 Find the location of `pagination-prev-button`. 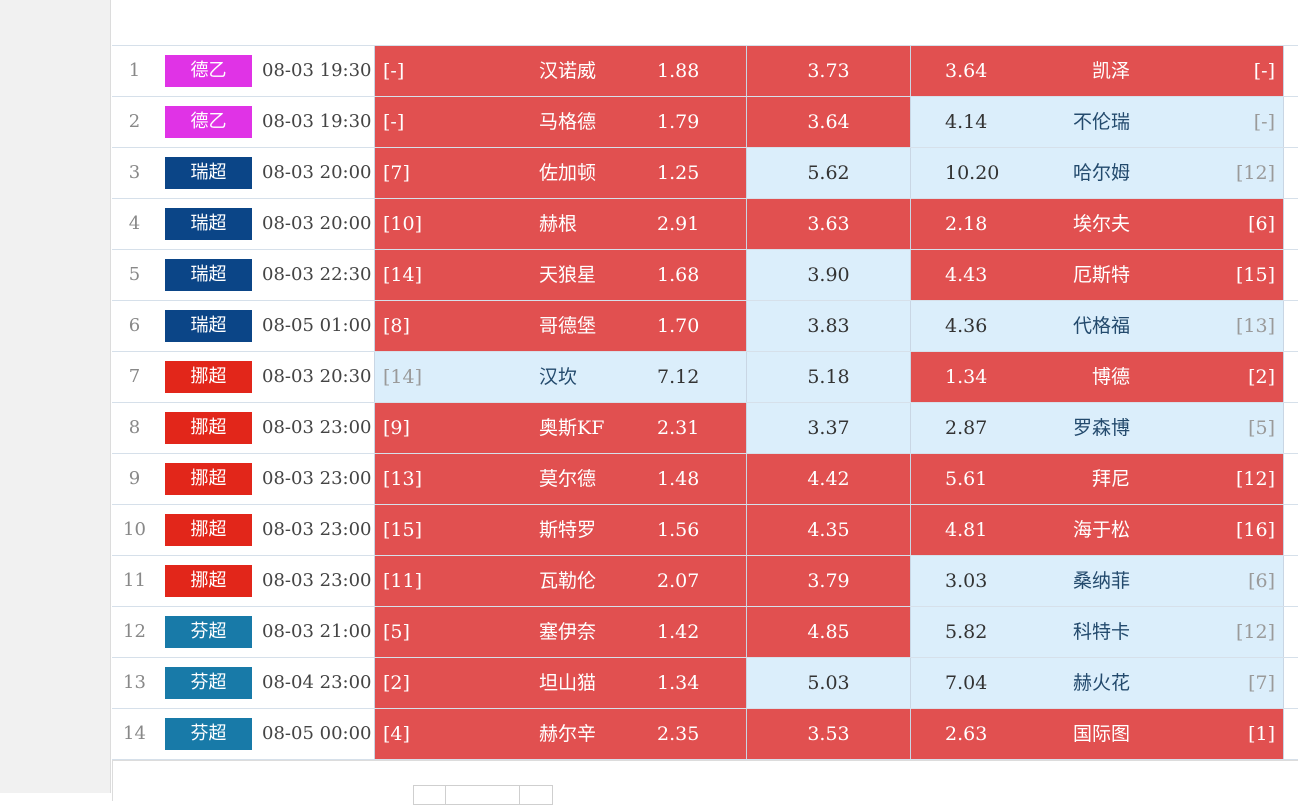

pagination-prev-button is located at coordinates (429, 795).